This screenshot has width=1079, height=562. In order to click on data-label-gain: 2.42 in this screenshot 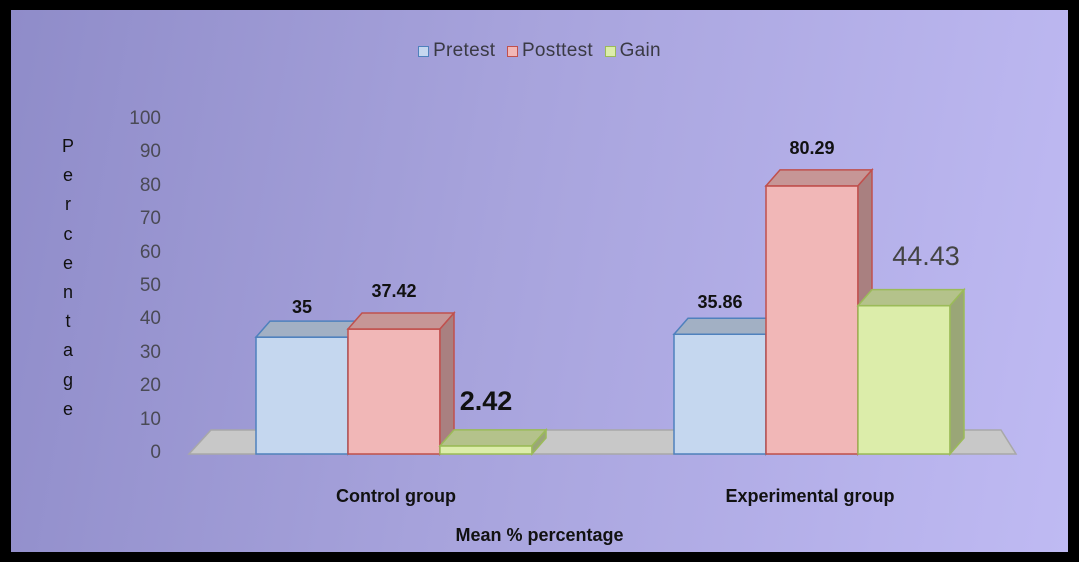, I will do `click(486, 400)`.